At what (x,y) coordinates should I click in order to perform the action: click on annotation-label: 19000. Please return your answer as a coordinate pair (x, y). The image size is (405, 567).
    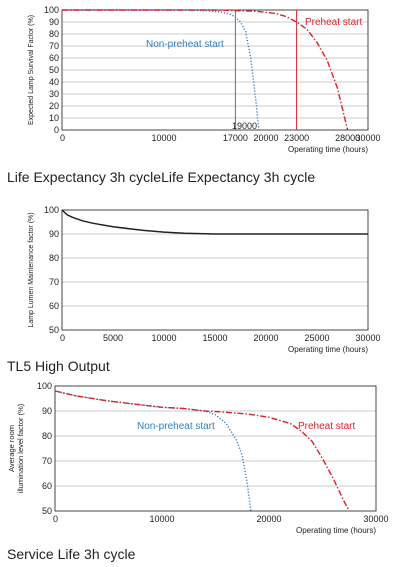
    Looking at the image, I should click on (244, 126).